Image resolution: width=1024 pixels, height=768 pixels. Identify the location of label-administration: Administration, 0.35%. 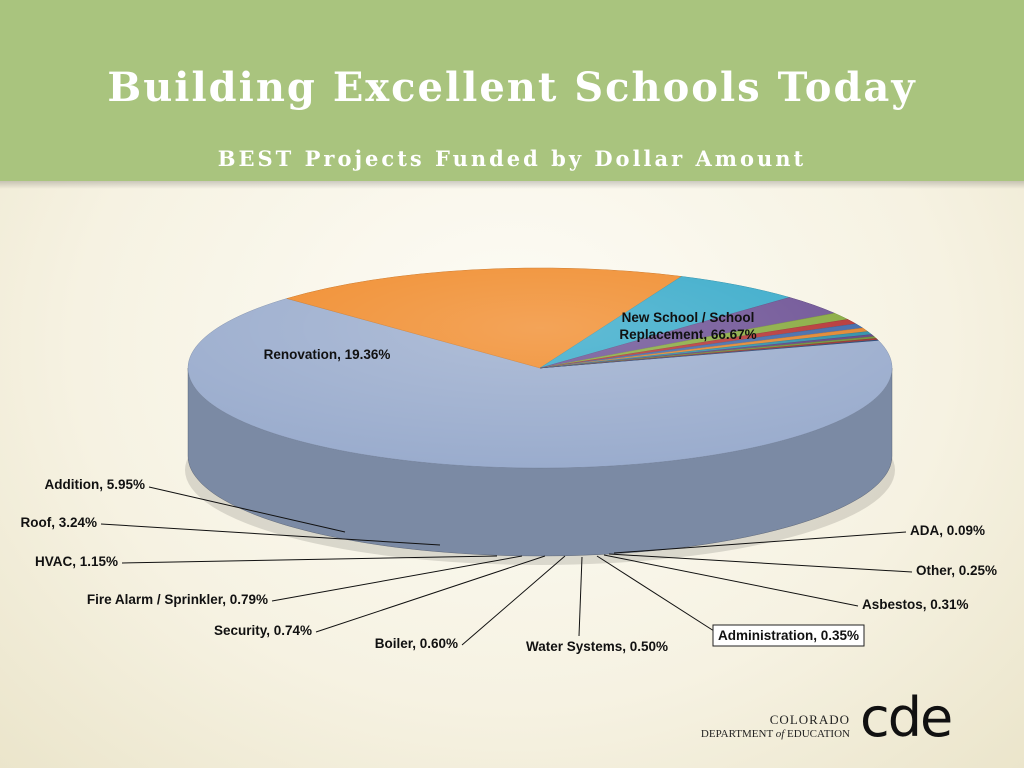
(788, 635).